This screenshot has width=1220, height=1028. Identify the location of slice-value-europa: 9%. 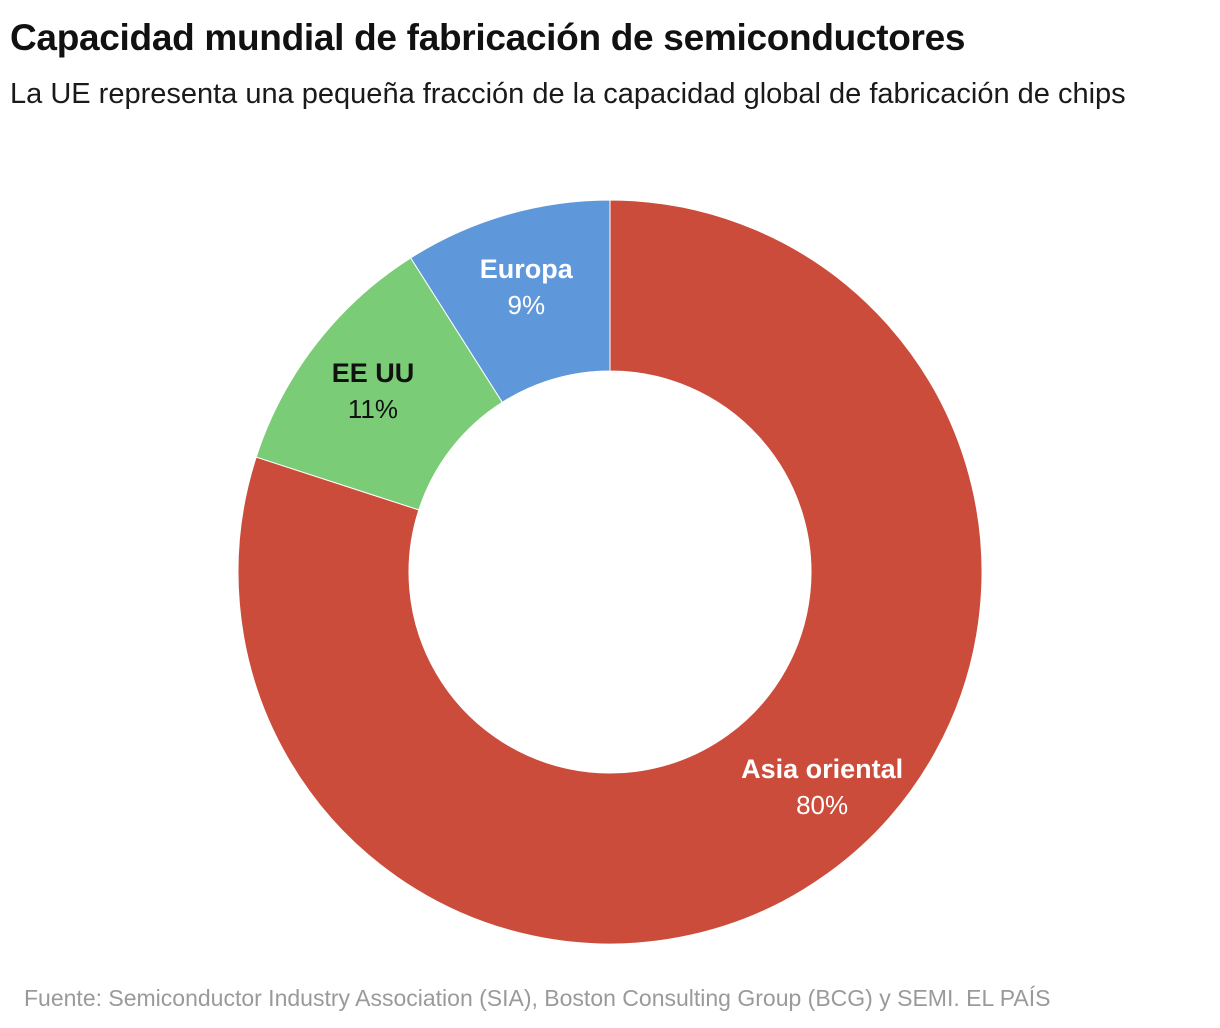
(527, 305).